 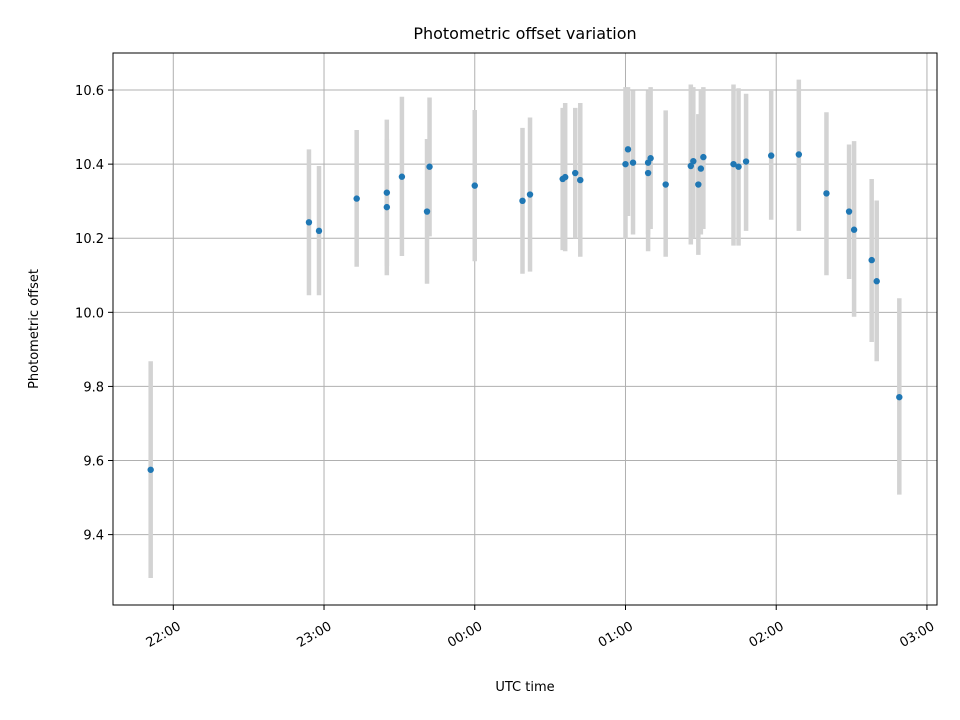 What do you see at coordinates (93, 462) in the screenshot?
I see `y-tick-label: 9.6` at bounding box center [93, 462].